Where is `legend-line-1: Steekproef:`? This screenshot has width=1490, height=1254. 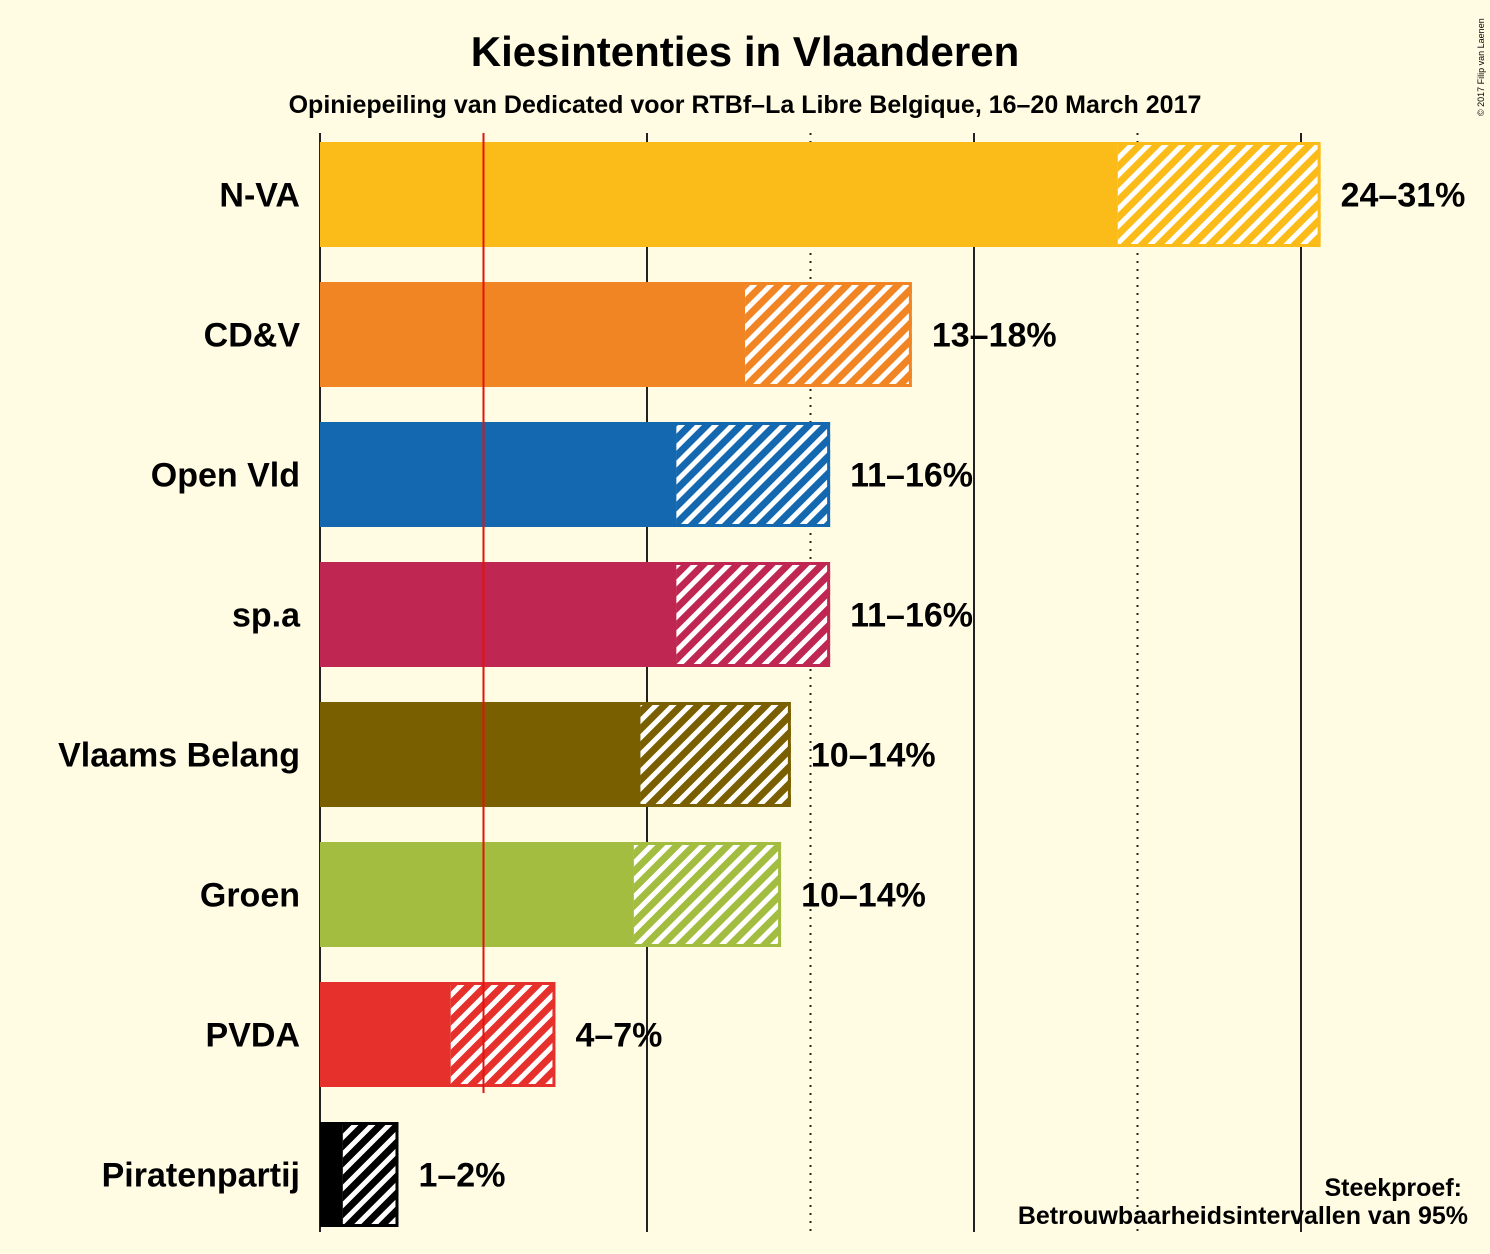 legend-line-1: Steekproef: is located at coordinates (1393, 1188).